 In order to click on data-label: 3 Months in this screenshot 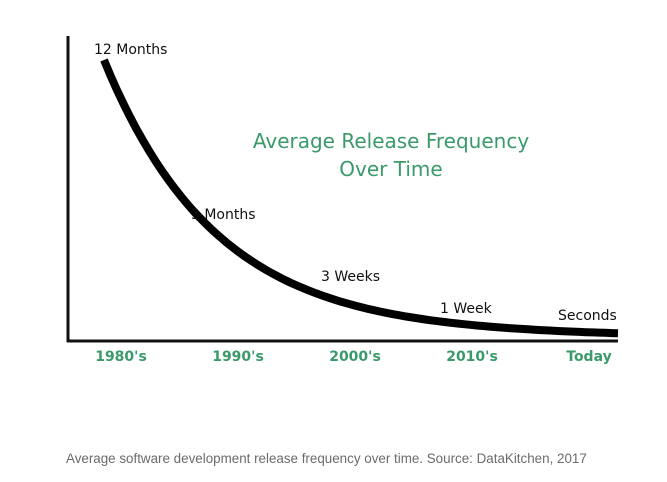, I will do `click(223, 215)`.